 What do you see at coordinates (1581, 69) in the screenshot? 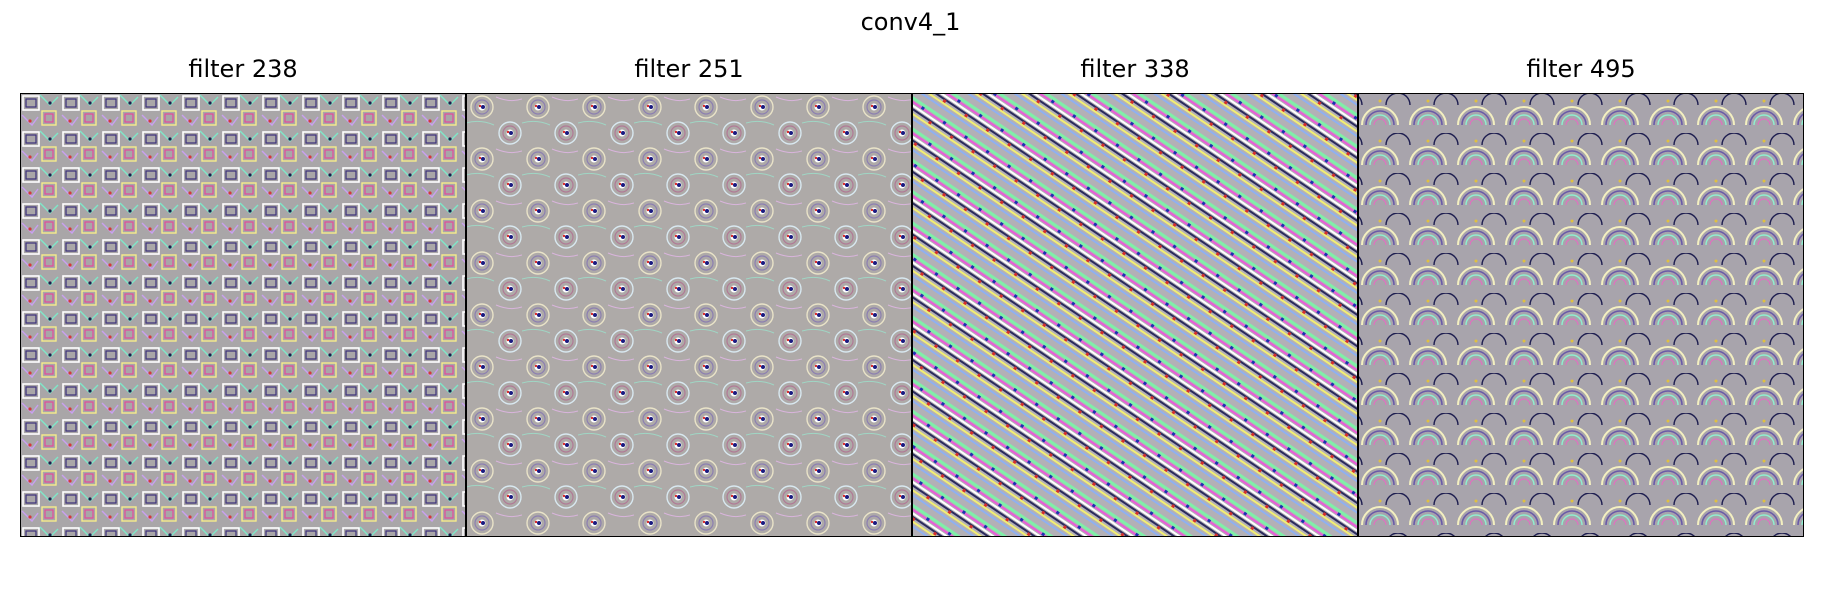
I see `panel-title: filter 495` at bounding box center [1581, 69].